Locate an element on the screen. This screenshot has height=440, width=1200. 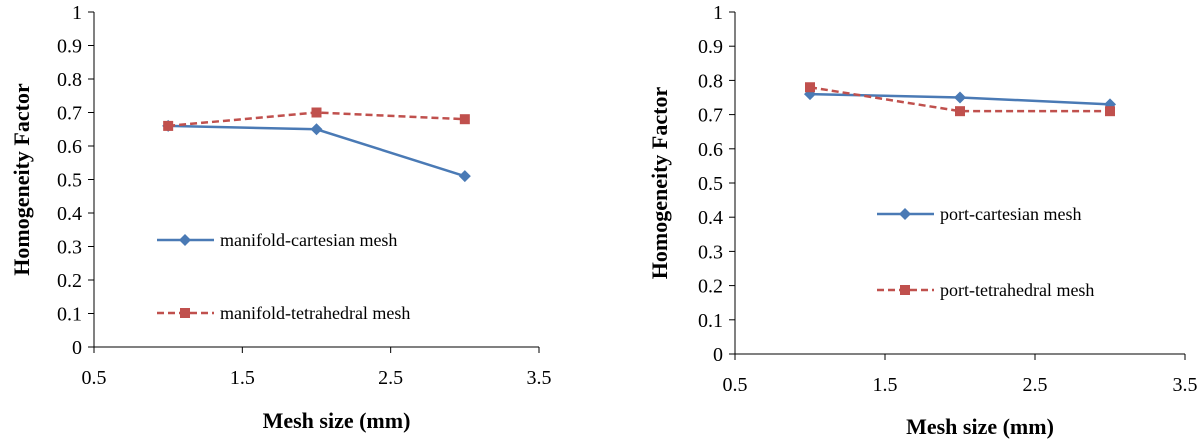
legend-entry: port-tetrahedral mesh is located at coordinates (985, 290).